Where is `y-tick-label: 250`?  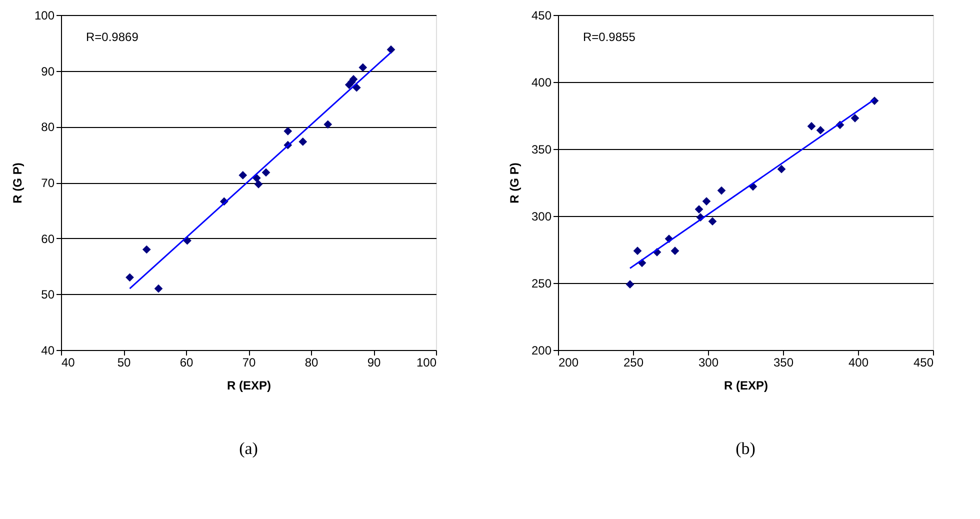
y-tick-label: 250 is located at coordinates (541, 283).